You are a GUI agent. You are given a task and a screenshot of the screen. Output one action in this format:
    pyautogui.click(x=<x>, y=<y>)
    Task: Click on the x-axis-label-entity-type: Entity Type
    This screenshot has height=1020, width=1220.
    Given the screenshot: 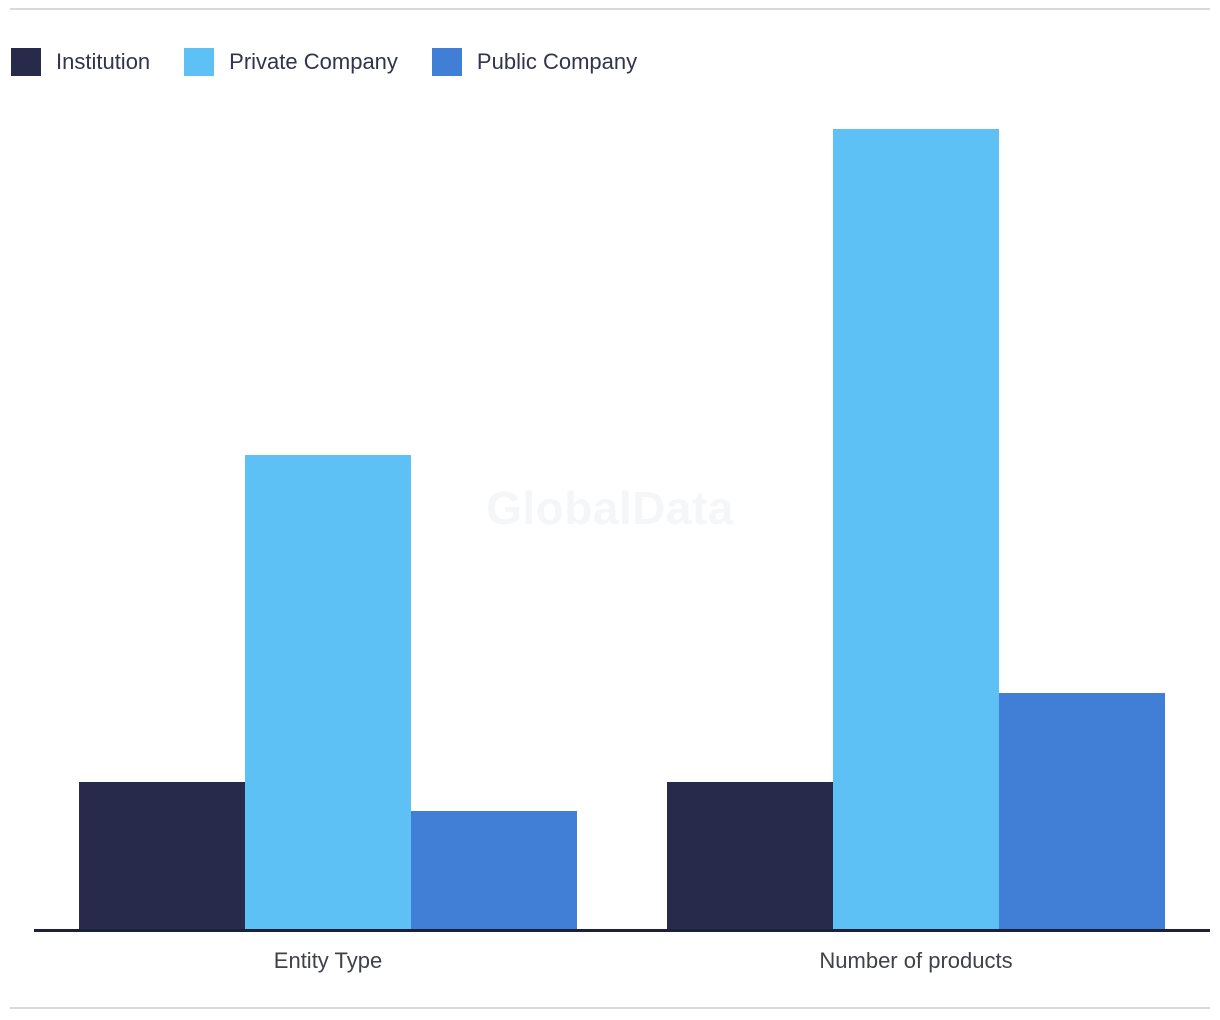 What is the action you would take?
    pyautogui.click(x=328, y=960)
    